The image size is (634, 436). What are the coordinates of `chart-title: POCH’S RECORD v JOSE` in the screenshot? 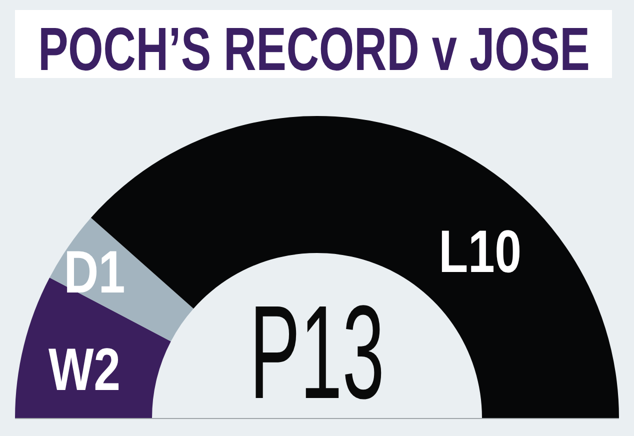 It's located at (314, 49).